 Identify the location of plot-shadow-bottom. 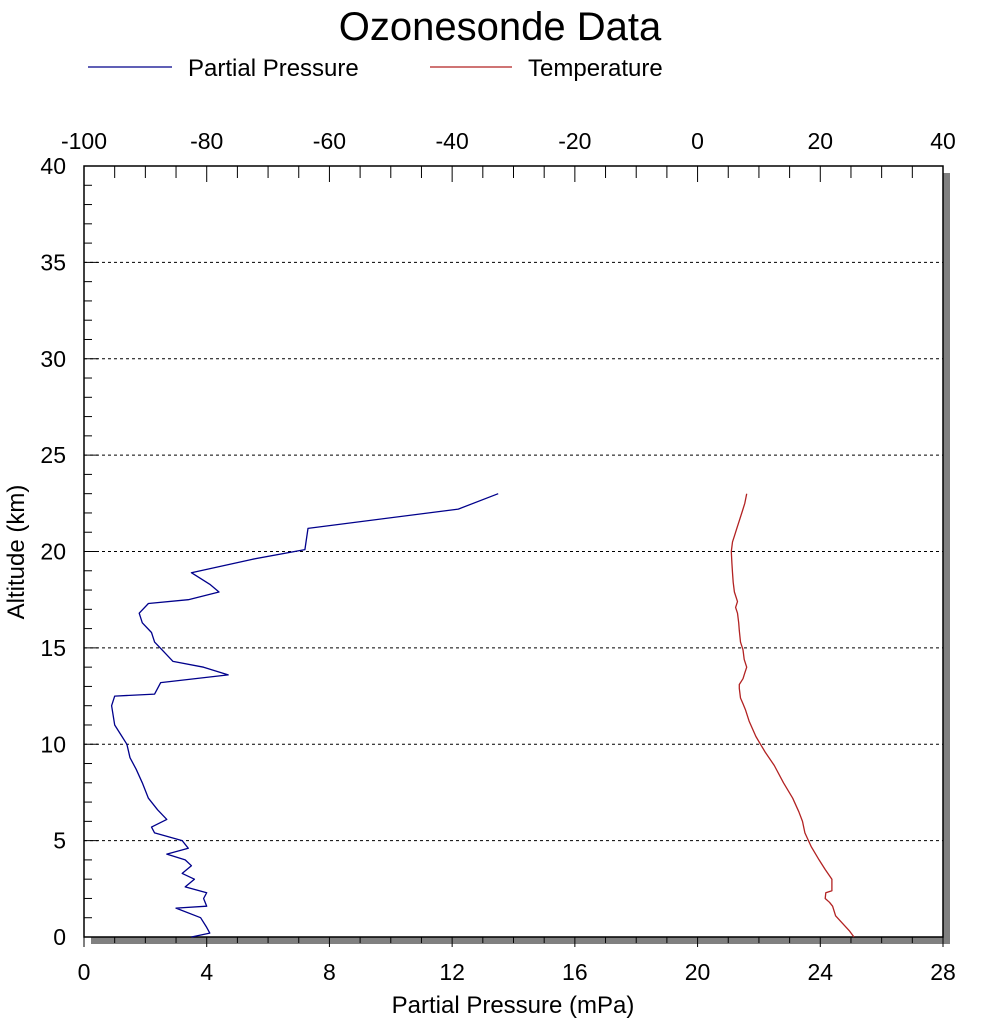
(520, 940).